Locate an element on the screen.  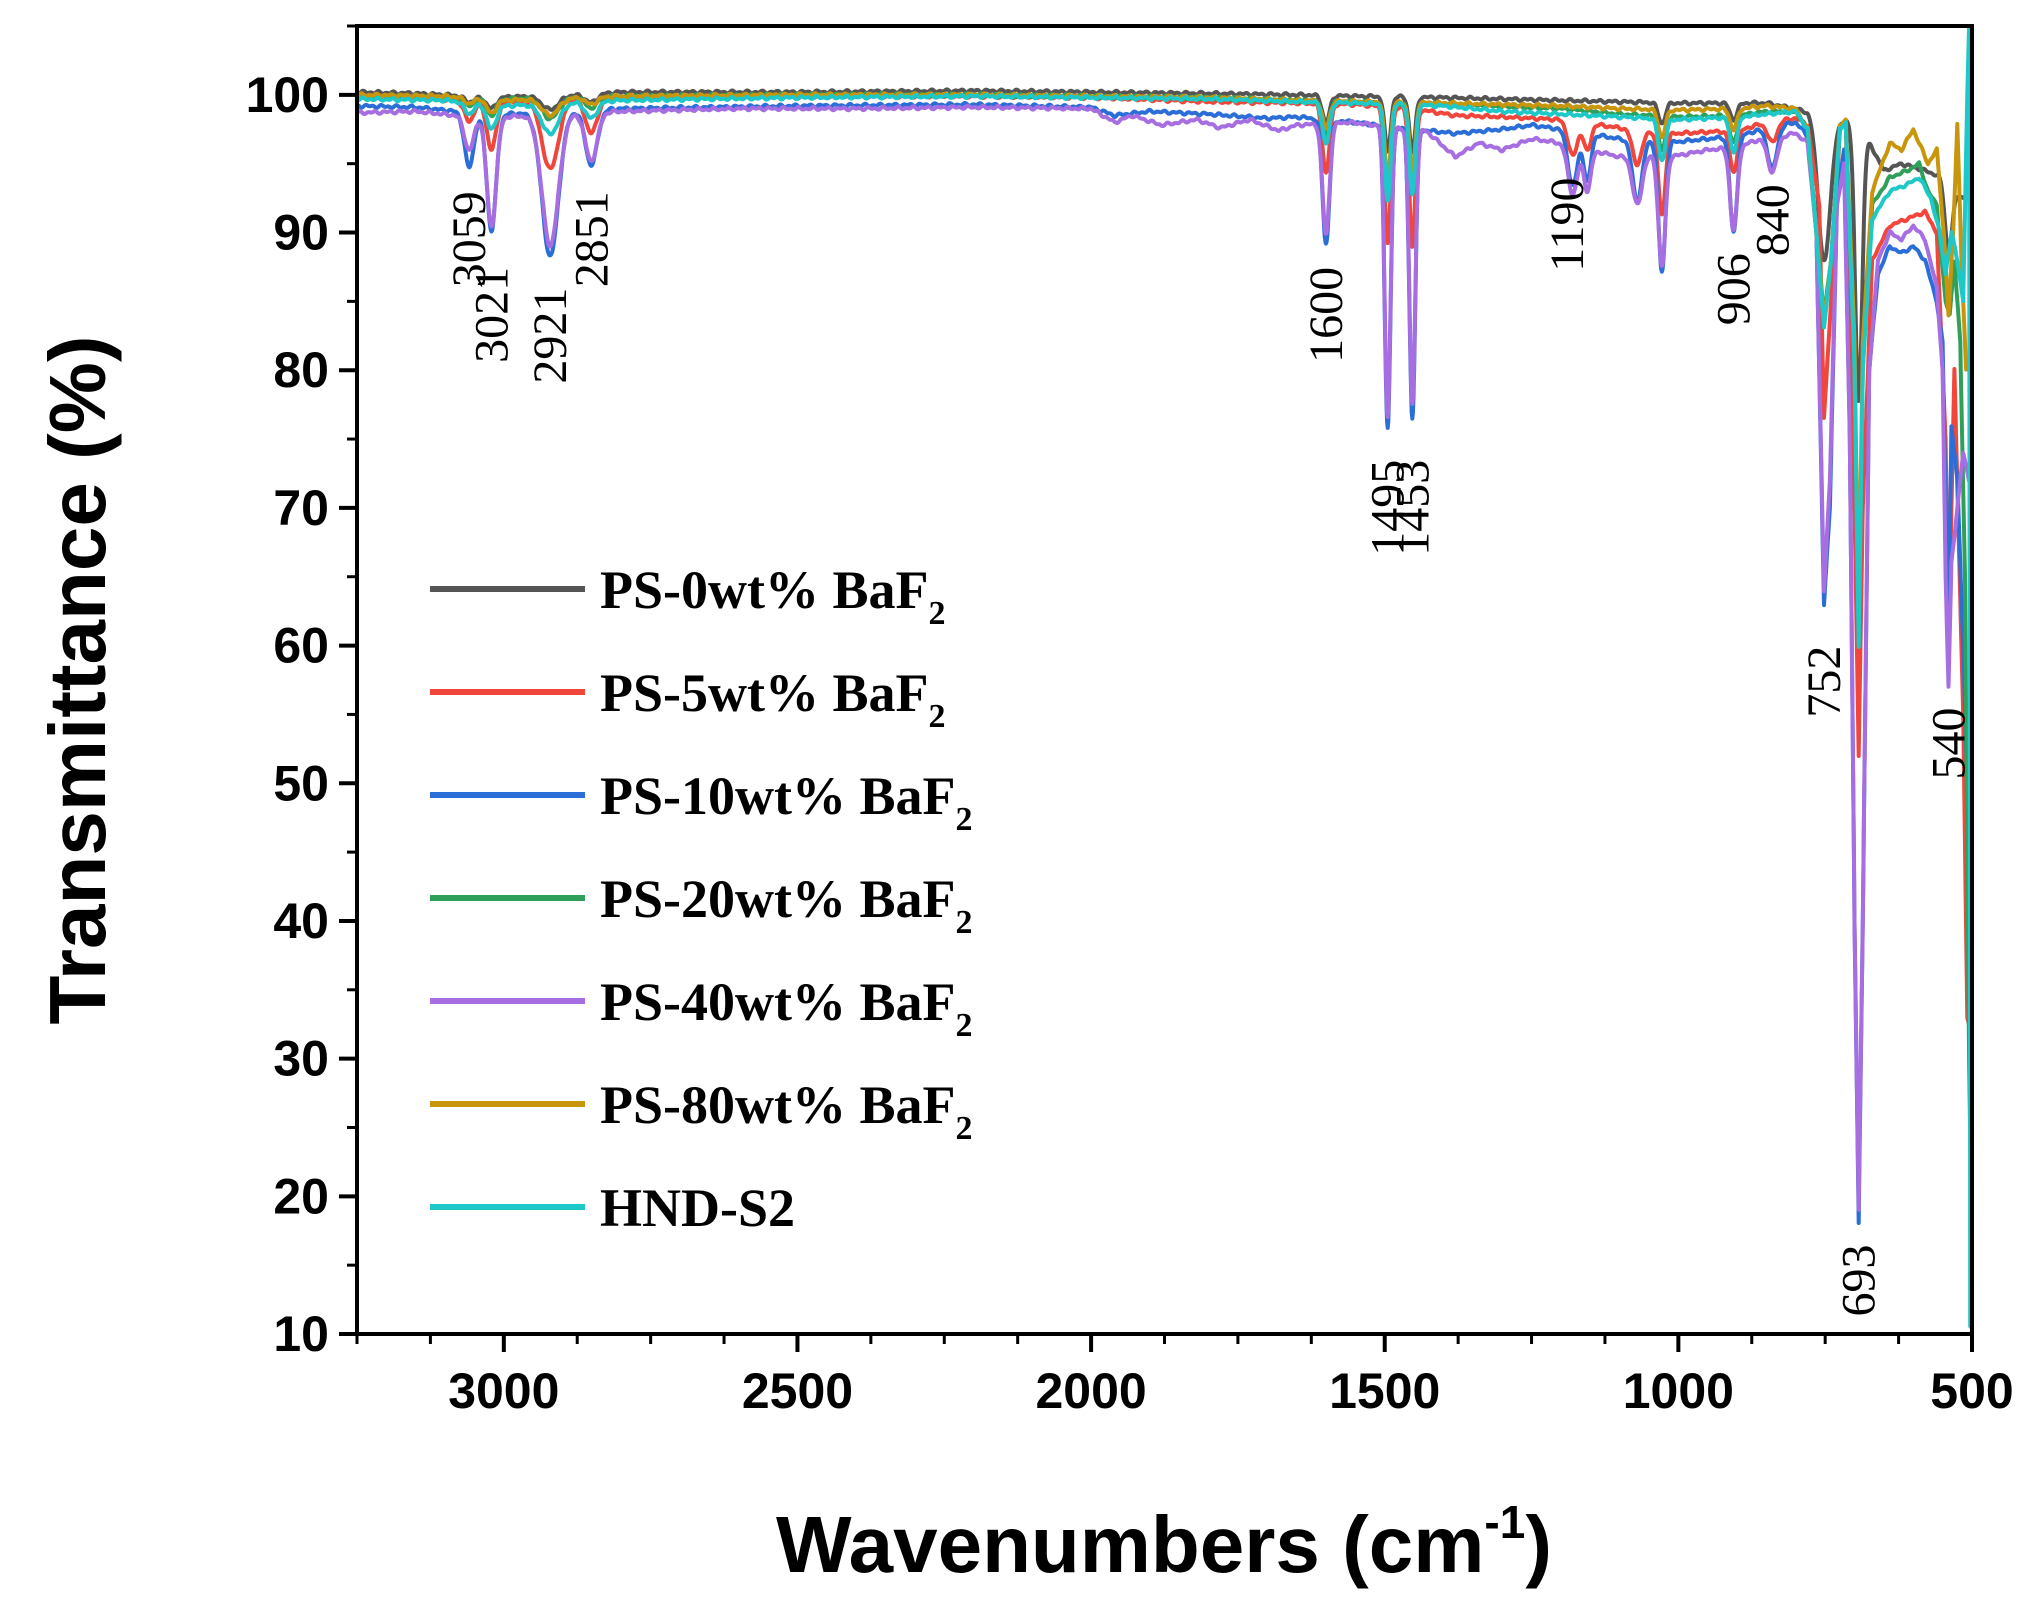
peak-label-2851: 2851 is located at coordinates (591, 239).